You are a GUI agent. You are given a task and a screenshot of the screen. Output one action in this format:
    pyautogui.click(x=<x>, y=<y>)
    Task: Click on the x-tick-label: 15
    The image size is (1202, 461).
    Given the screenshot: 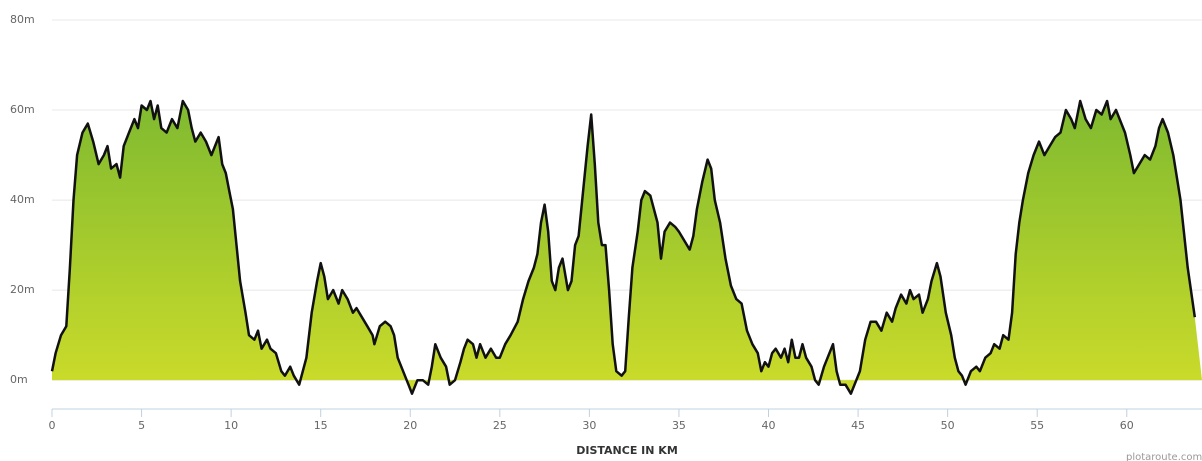 What is the action you would take?
    pyautogui.click(x=321, y=425)
    